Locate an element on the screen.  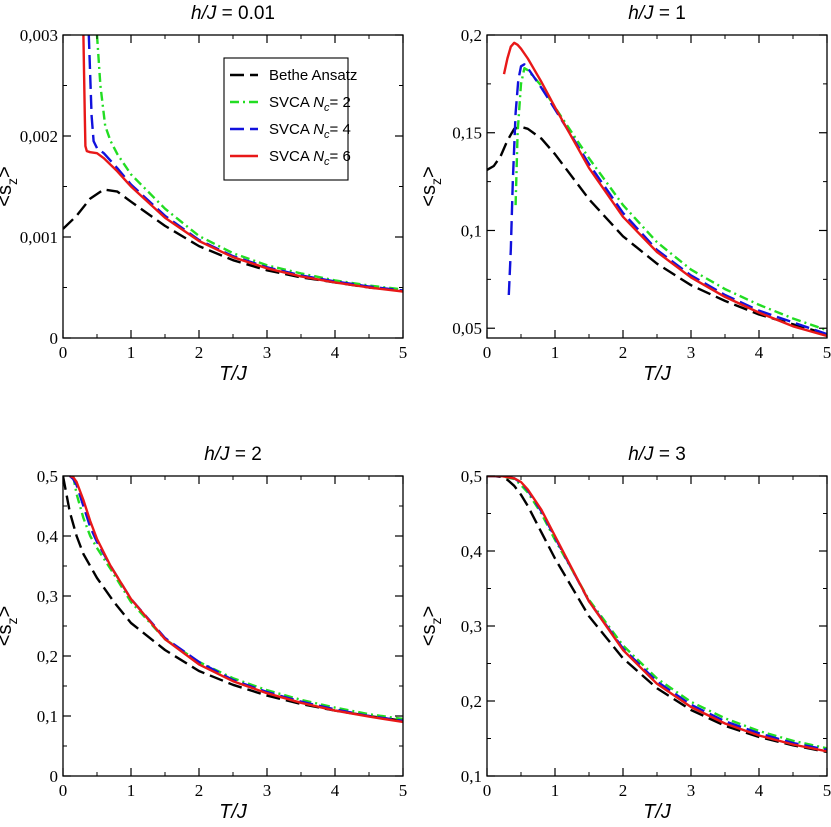
title-value: = 2 is located at coordinates (246, 454).